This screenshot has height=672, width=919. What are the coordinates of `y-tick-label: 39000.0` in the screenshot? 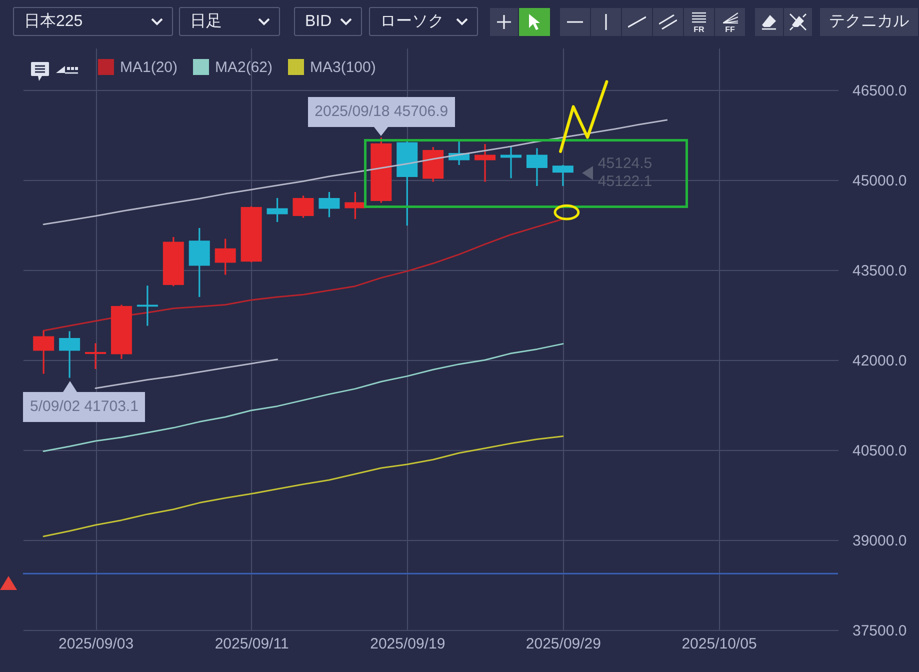 It's located at (879, 541).